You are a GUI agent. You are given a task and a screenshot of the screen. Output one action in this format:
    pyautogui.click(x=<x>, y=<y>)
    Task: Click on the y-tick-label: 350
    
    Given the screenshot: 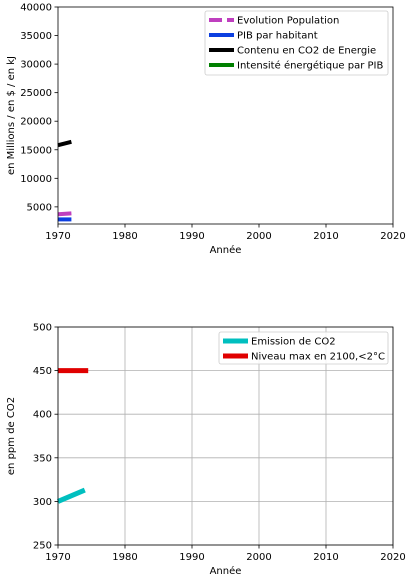 What is the action you would take?
    pyautogui.click(x=42, y=458)
    